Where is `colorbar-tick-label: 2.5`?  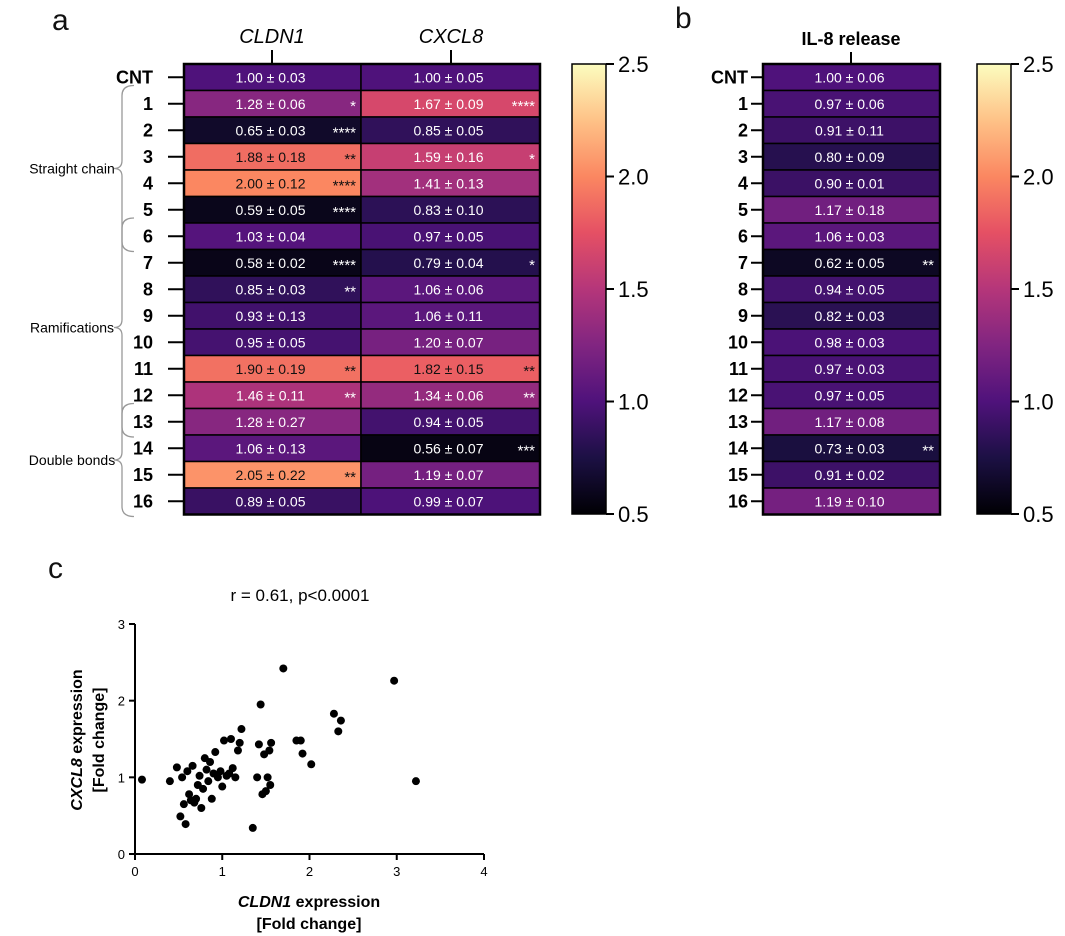
colorbar-tick-label: 2.5 is located at coordinates (633, 64).